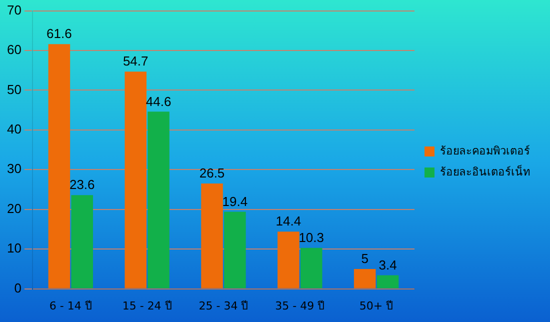  What do you see at coordinates (485, 151) in the screenshot?
I see `legend-label: ร้อยละคอมพิวเตอร์` at bounding box center [485, 151].